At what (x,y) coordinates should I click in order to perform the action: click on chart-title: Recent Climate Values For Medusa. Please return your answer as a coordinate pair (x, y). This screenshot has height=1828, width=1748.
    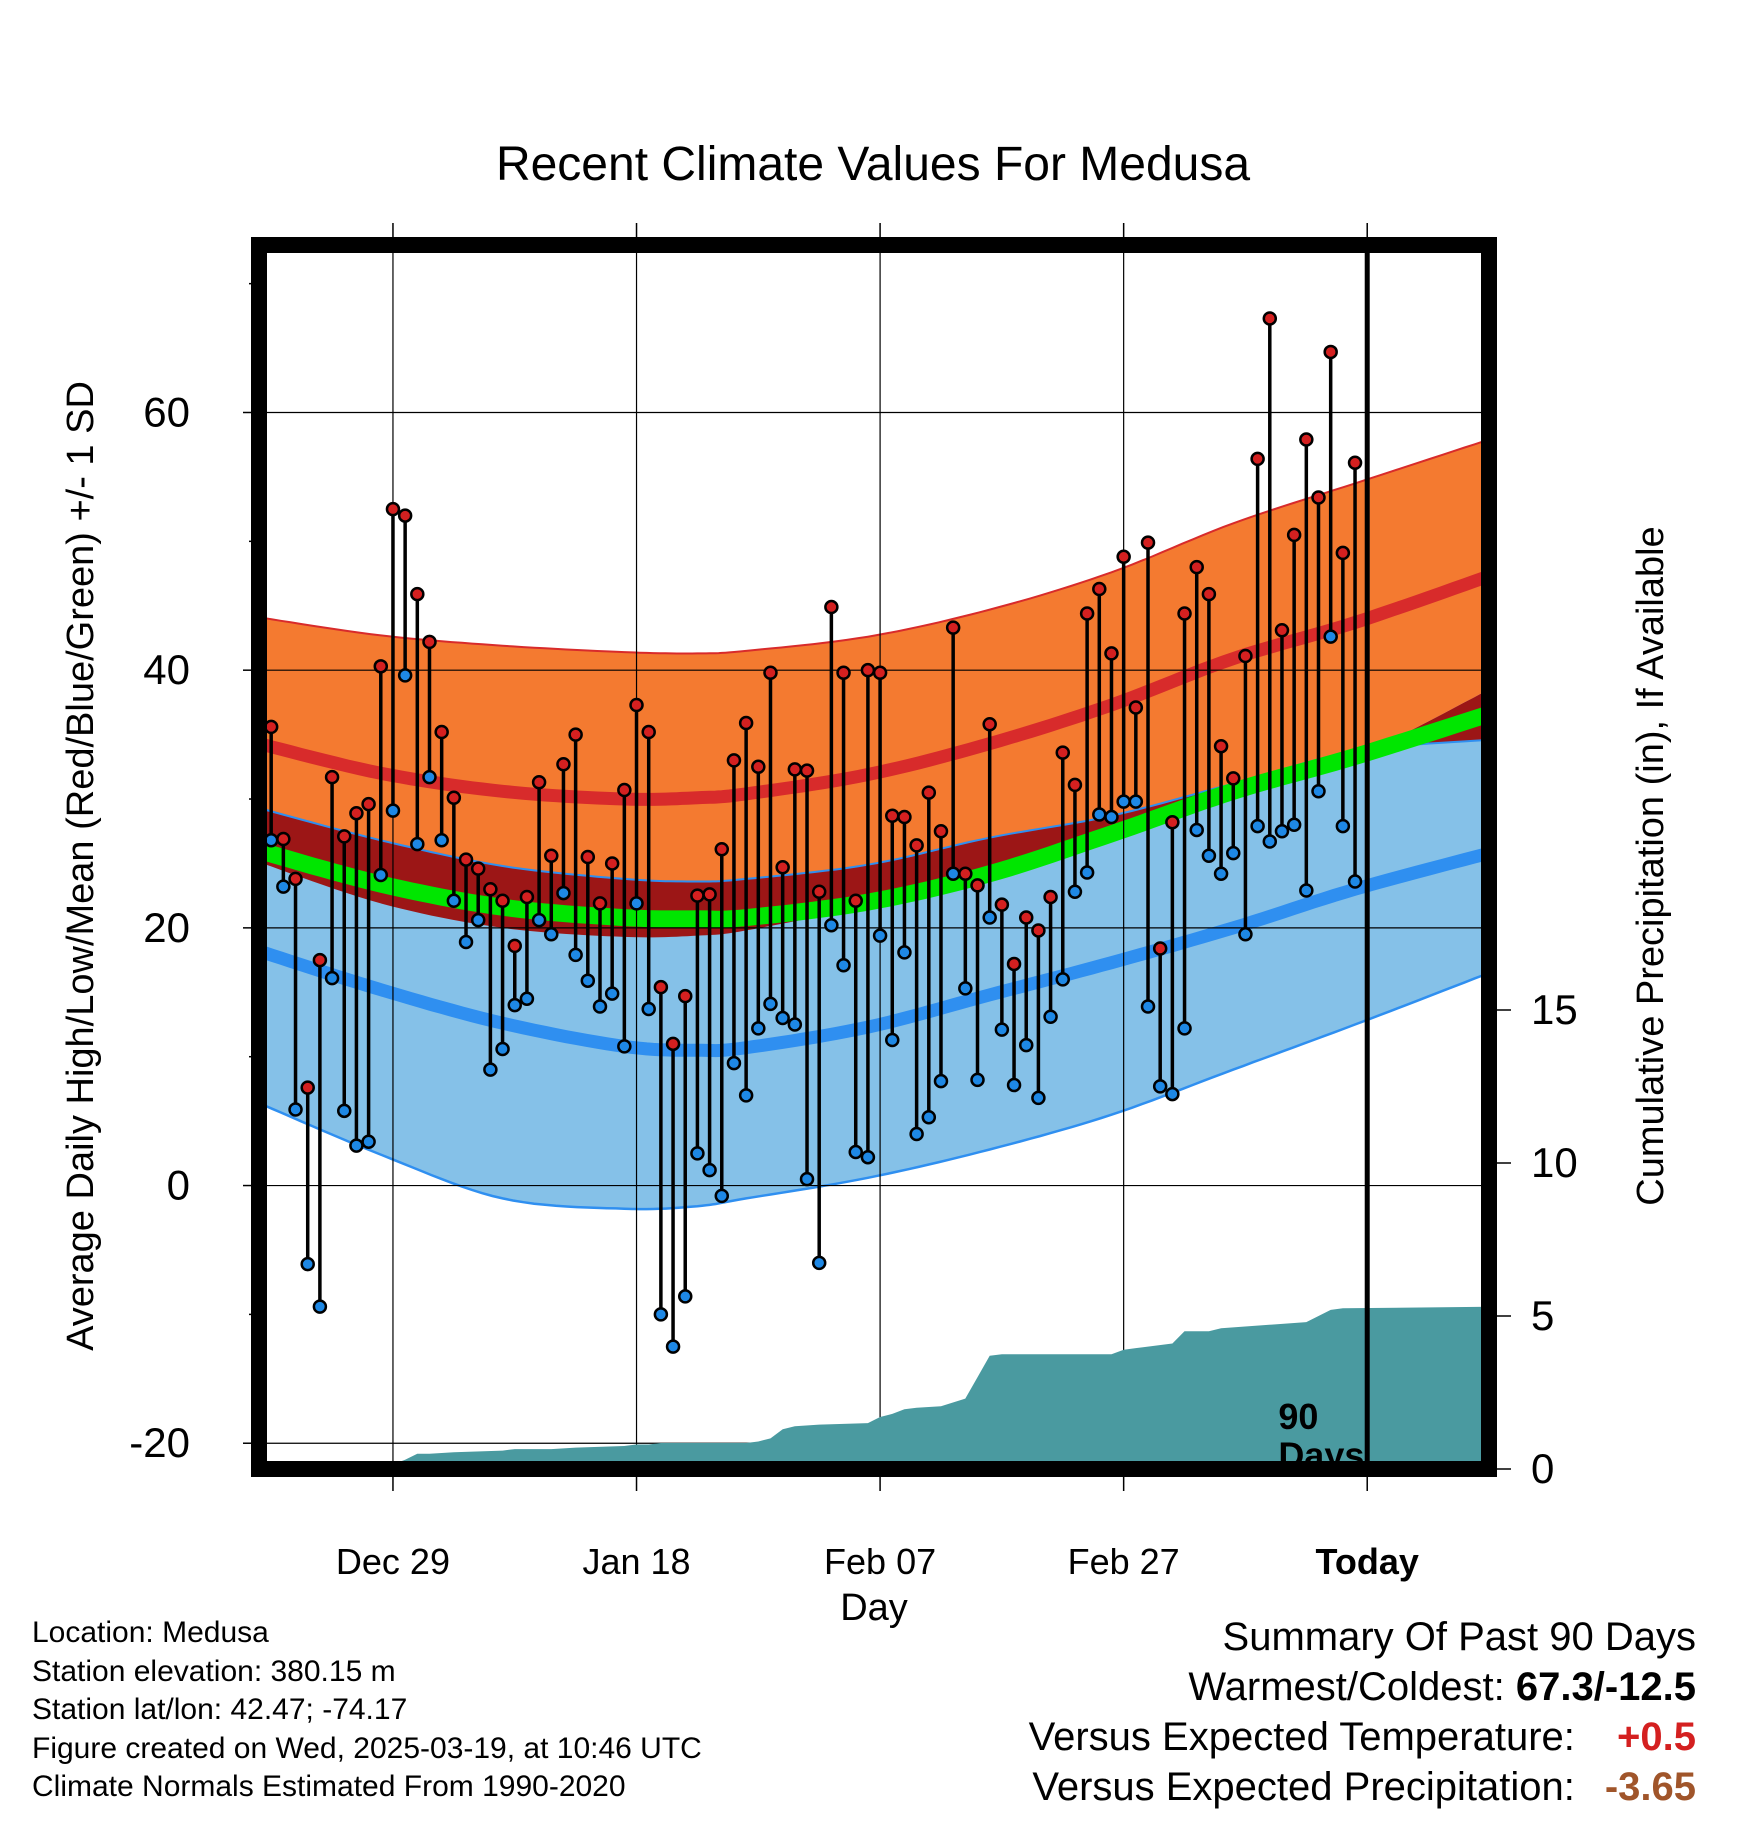
    Looking at the image, I should click on (873, 164).